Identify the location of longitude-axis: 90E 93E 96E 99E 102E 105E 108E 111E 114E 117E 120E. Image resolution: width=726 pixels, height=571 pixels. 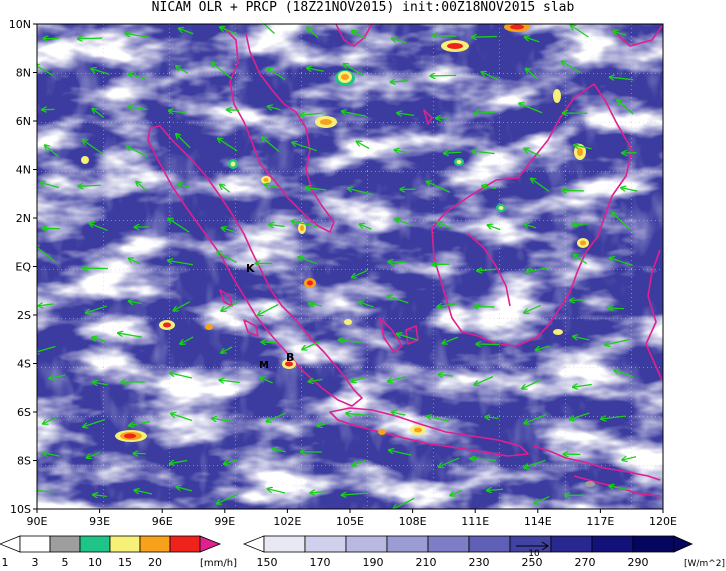
(352, 518).